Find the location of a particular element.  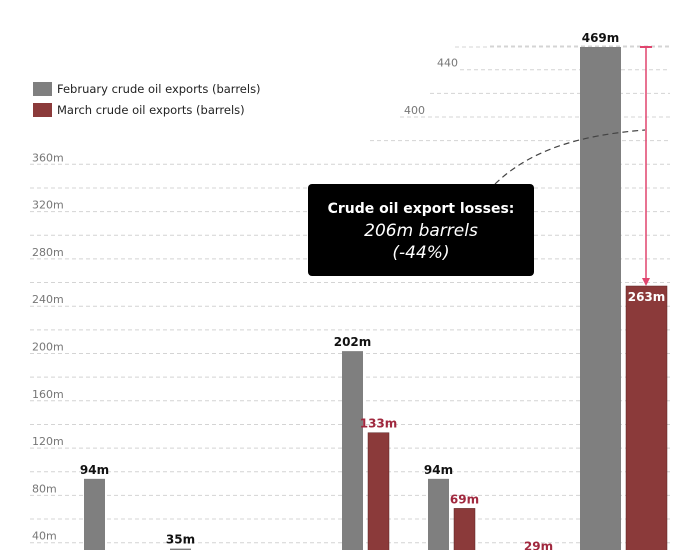

y-tick-label: 440 is located at coordinates (447, 63).